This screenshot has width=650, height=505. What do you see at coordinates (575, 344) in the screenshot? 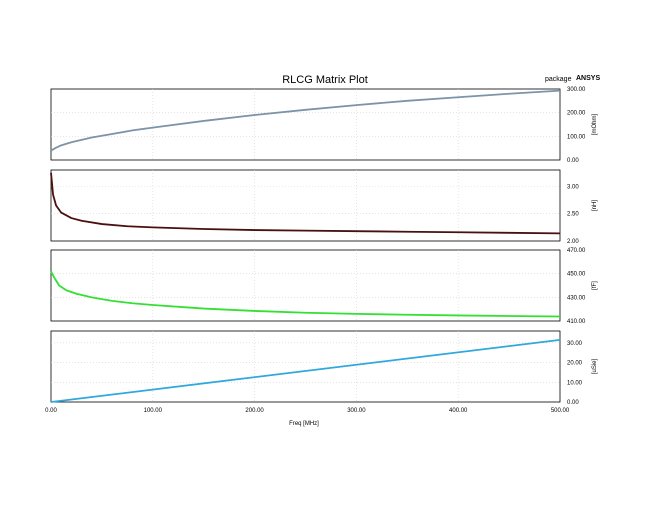
I see `panel-4-ytick-label: 30.00` at bounding box center [575, 344].